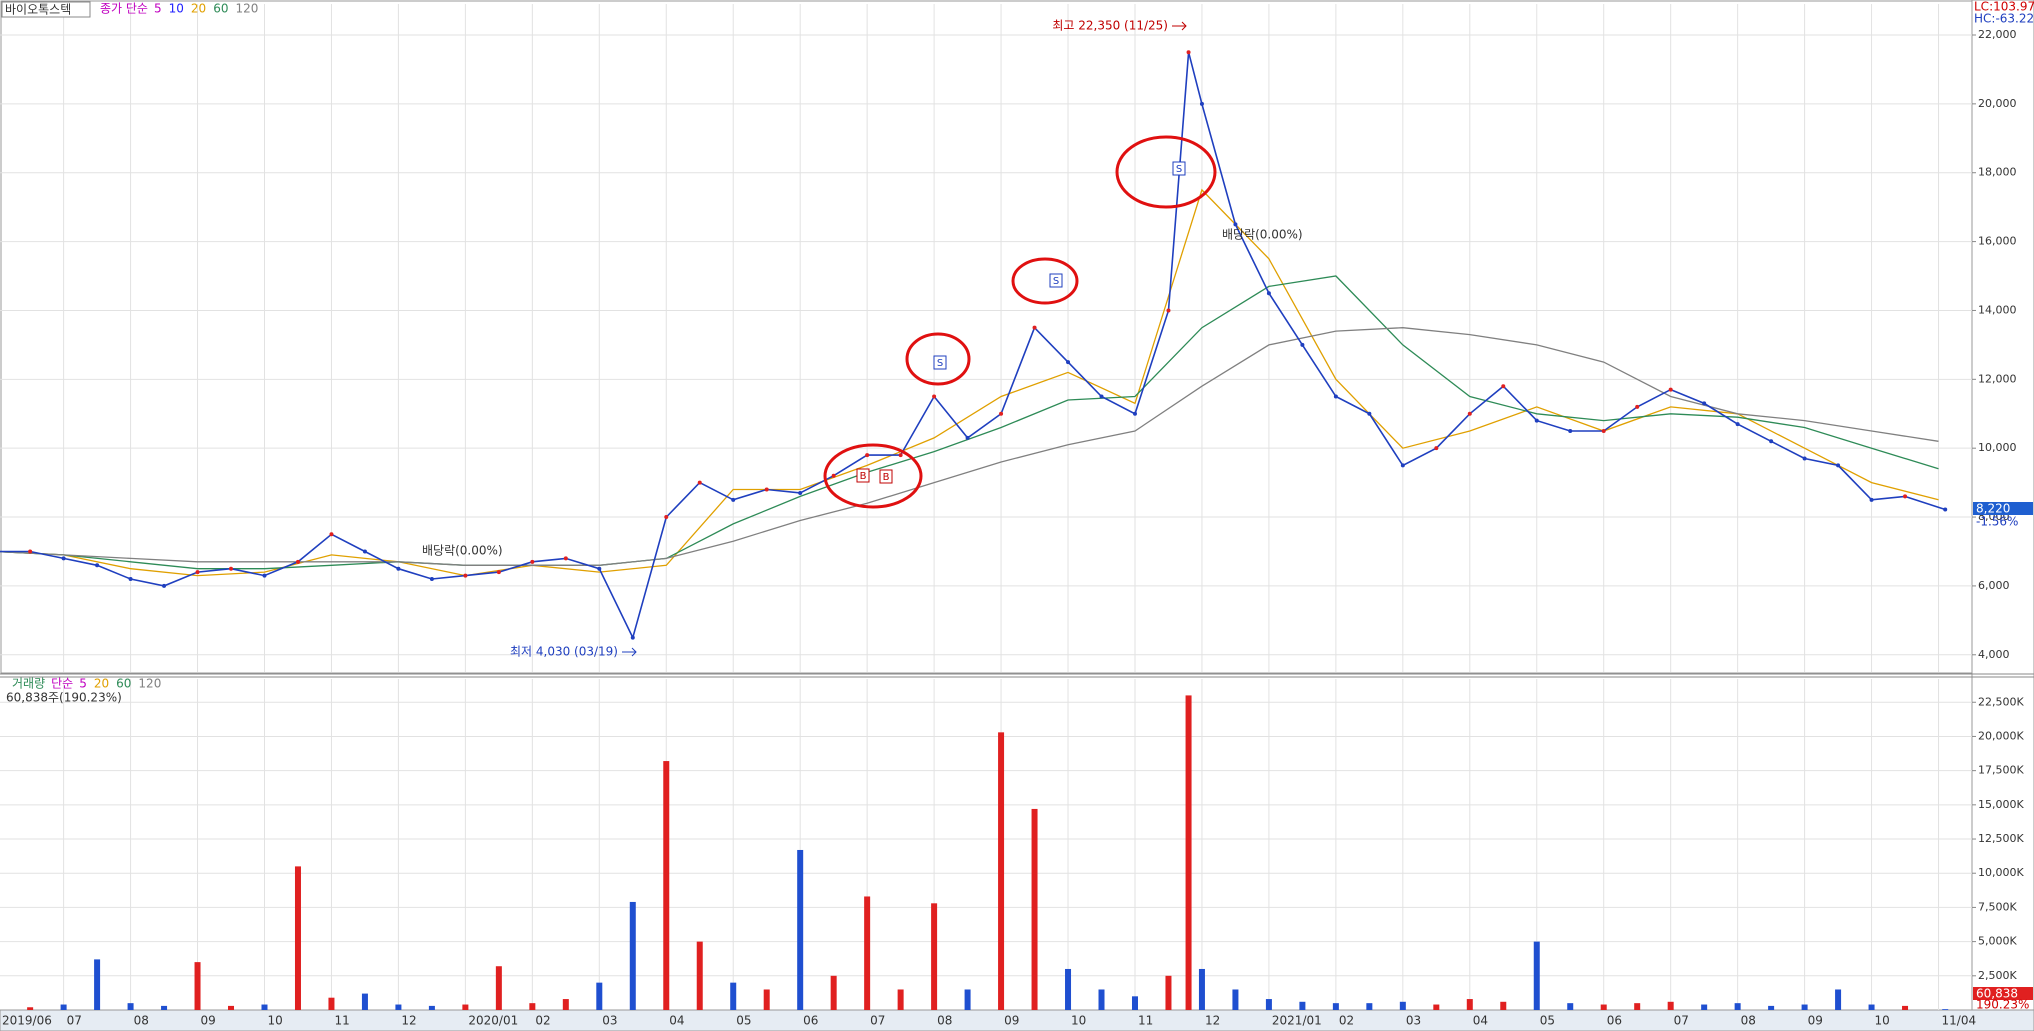  What do you see at coordinates (493, 1021) in the screenshot?
I see `x-tick-label: 2020/01` at bounding box center [493, 1021].